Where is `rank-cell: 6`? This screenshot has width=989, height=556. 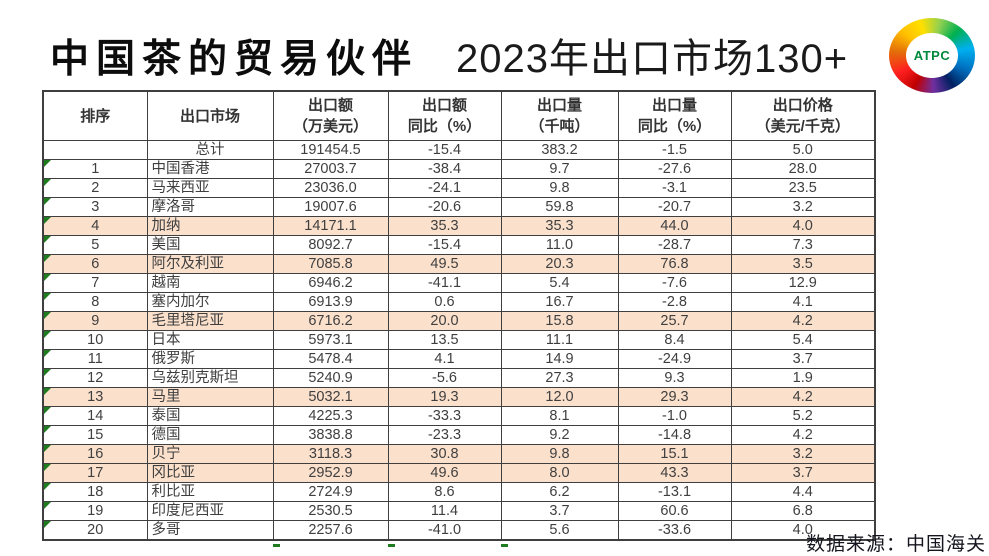
rank-cell: 6 is located at coordinates (95, 264).